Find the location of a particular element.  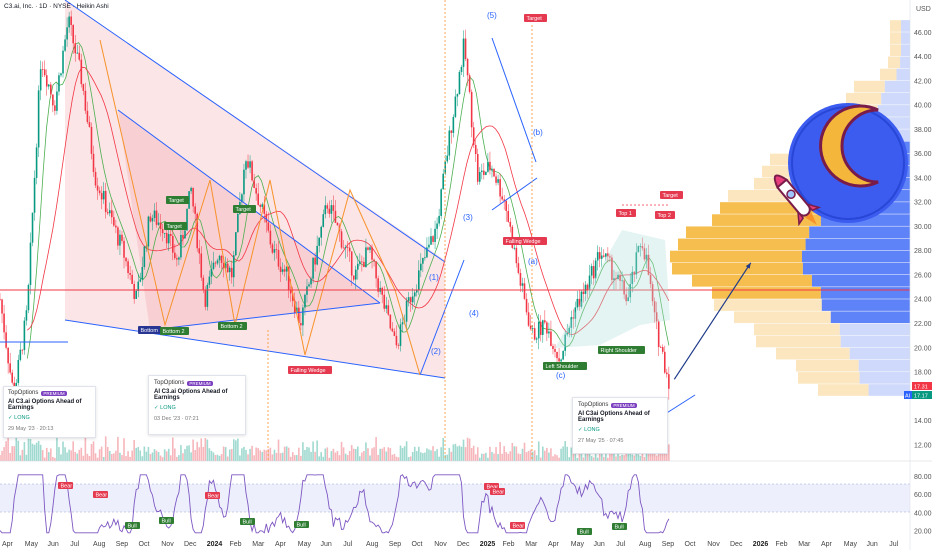

idea-timestamp: 29 May '23 · 20:13 is located at coordinates (31, 429).